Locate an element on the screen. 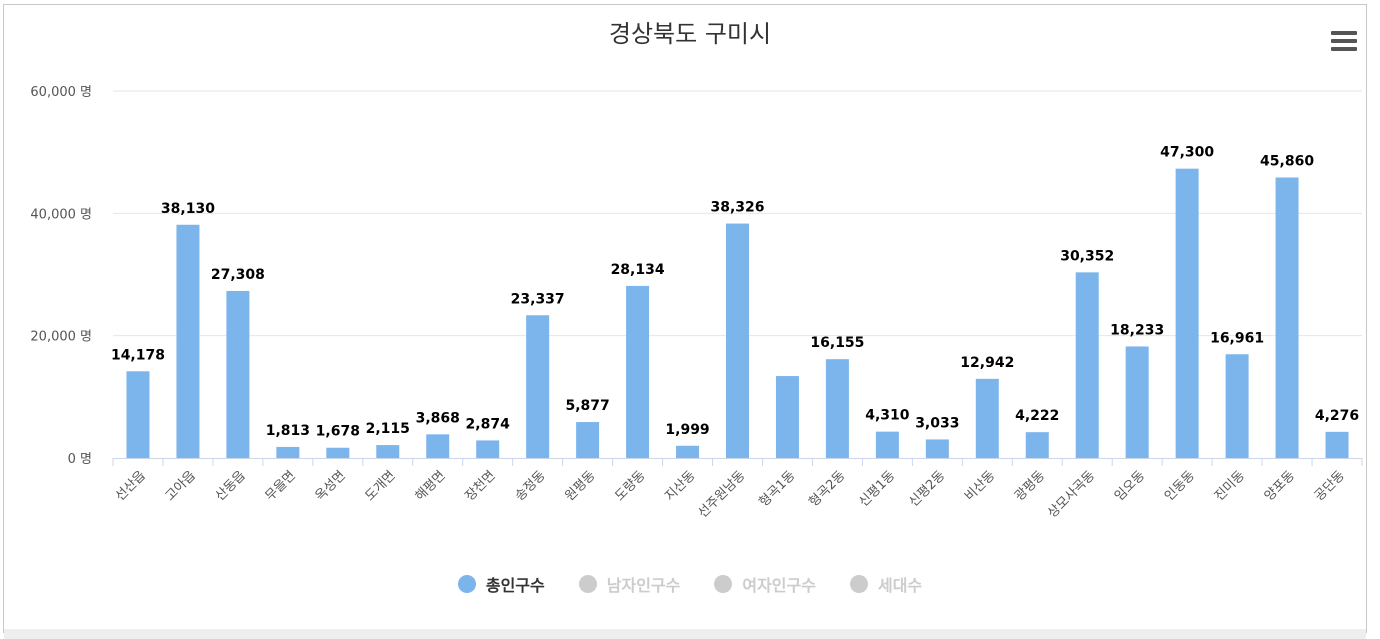  data-label: 4,222 is located at coordinates (1037, 416).